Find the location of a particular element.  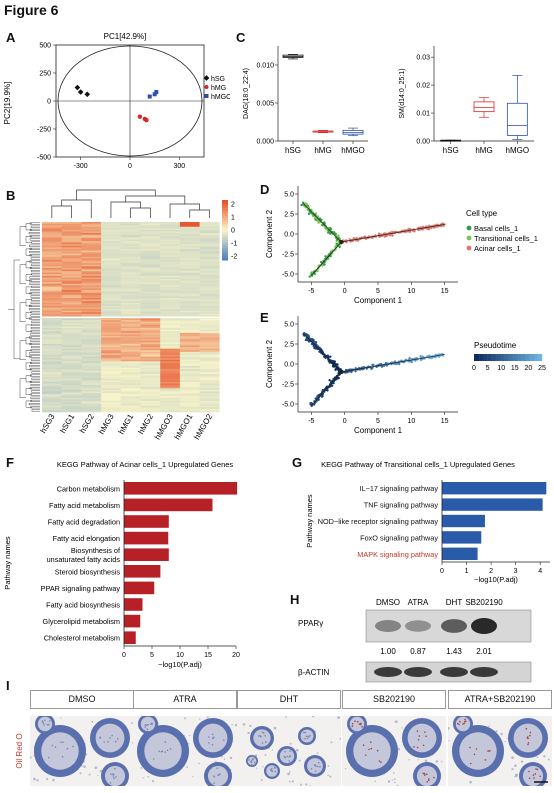

legend-marker is located at coordinates (469, 248).